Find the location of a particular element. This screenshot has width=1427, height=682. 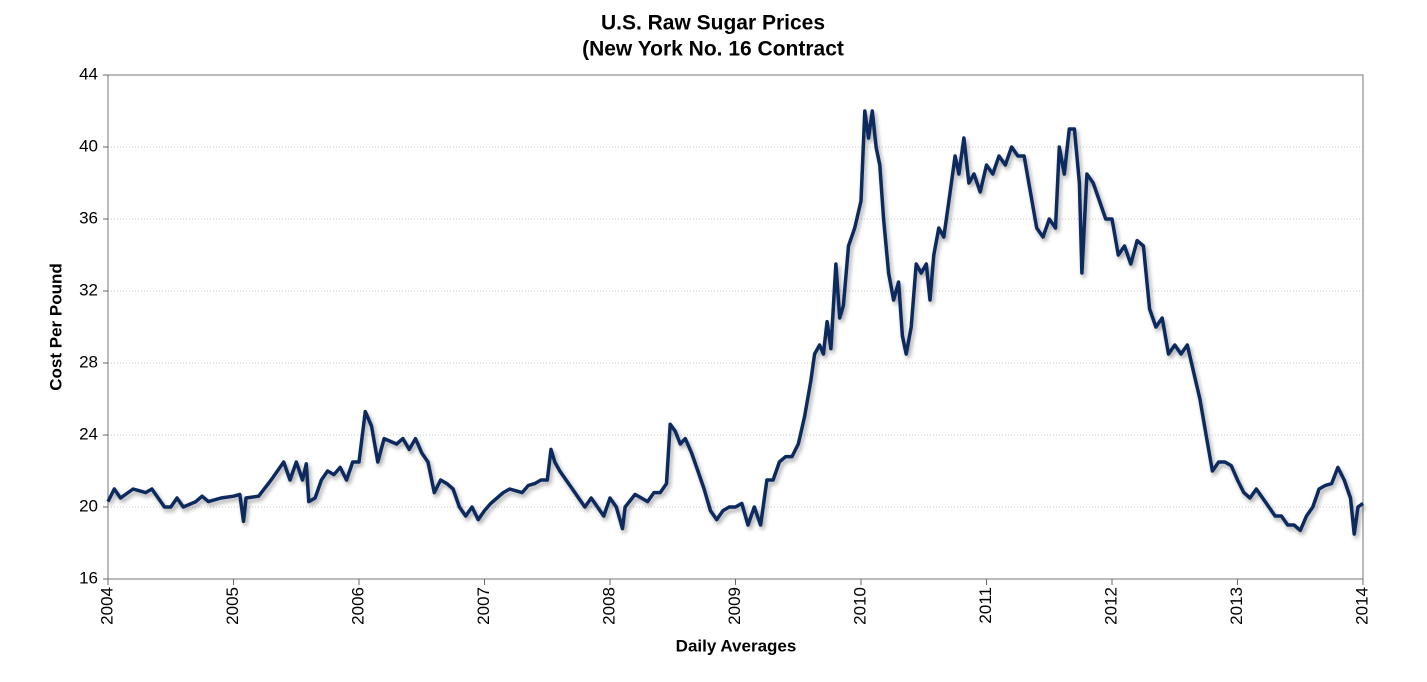

x-axis-title: Daily Averages is located at coordinates (736, 645).